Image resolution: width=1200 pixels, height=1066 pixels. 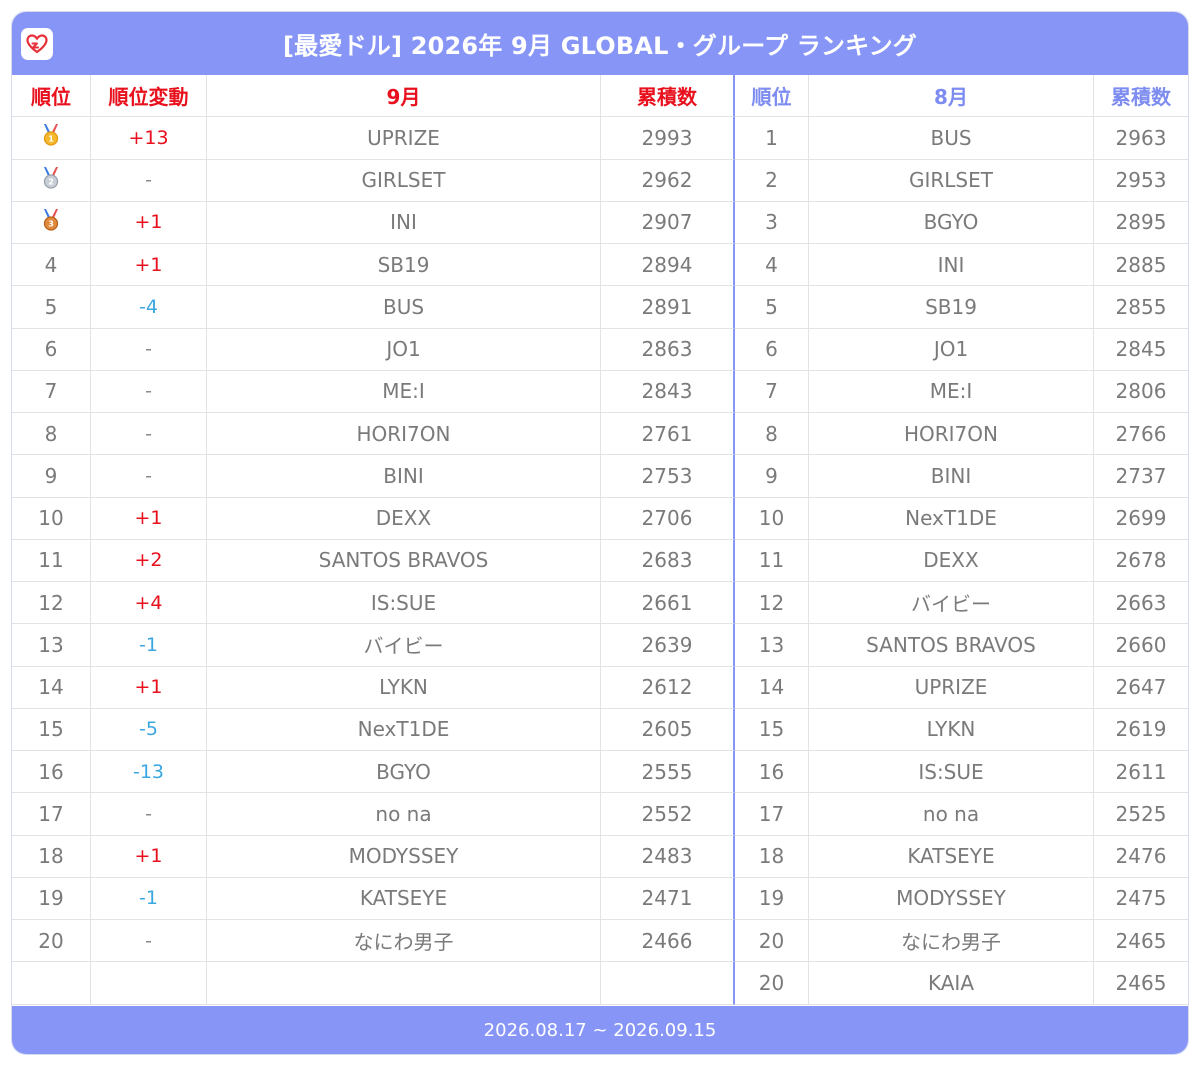 I want to click on svg-text: 1, so click(x=51, y=139).